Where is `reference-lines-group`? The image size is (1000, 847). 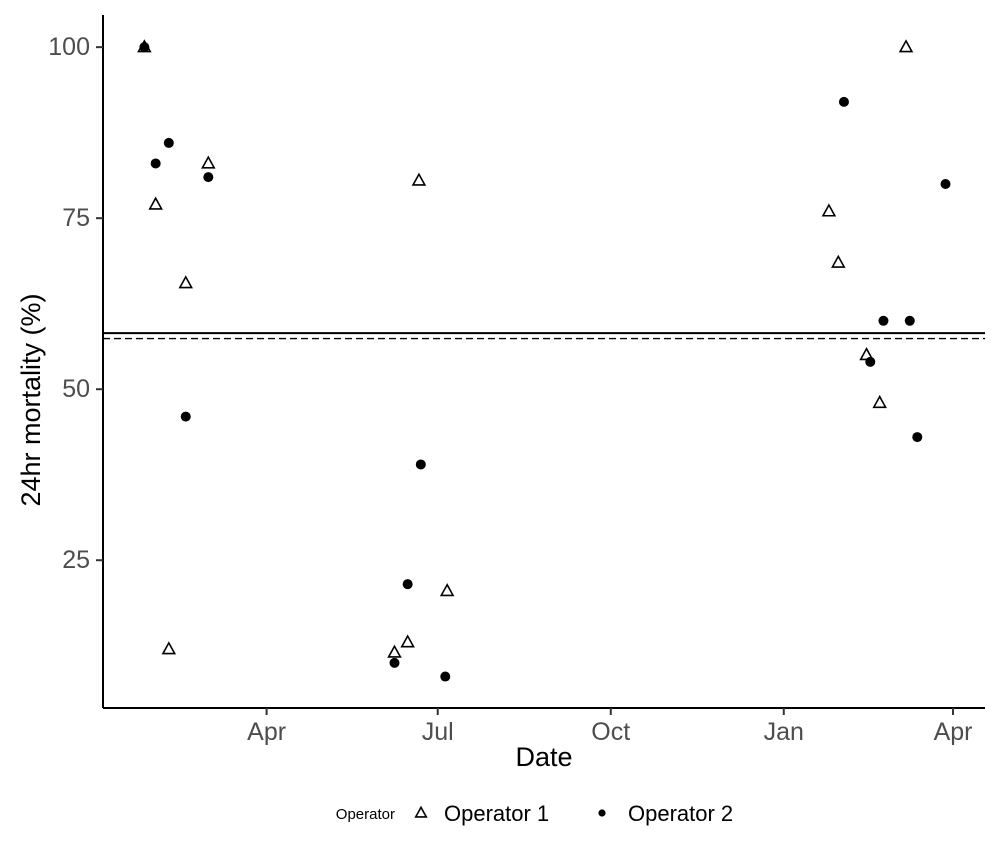 reference-lines-group is located at coordinates (544, 336).